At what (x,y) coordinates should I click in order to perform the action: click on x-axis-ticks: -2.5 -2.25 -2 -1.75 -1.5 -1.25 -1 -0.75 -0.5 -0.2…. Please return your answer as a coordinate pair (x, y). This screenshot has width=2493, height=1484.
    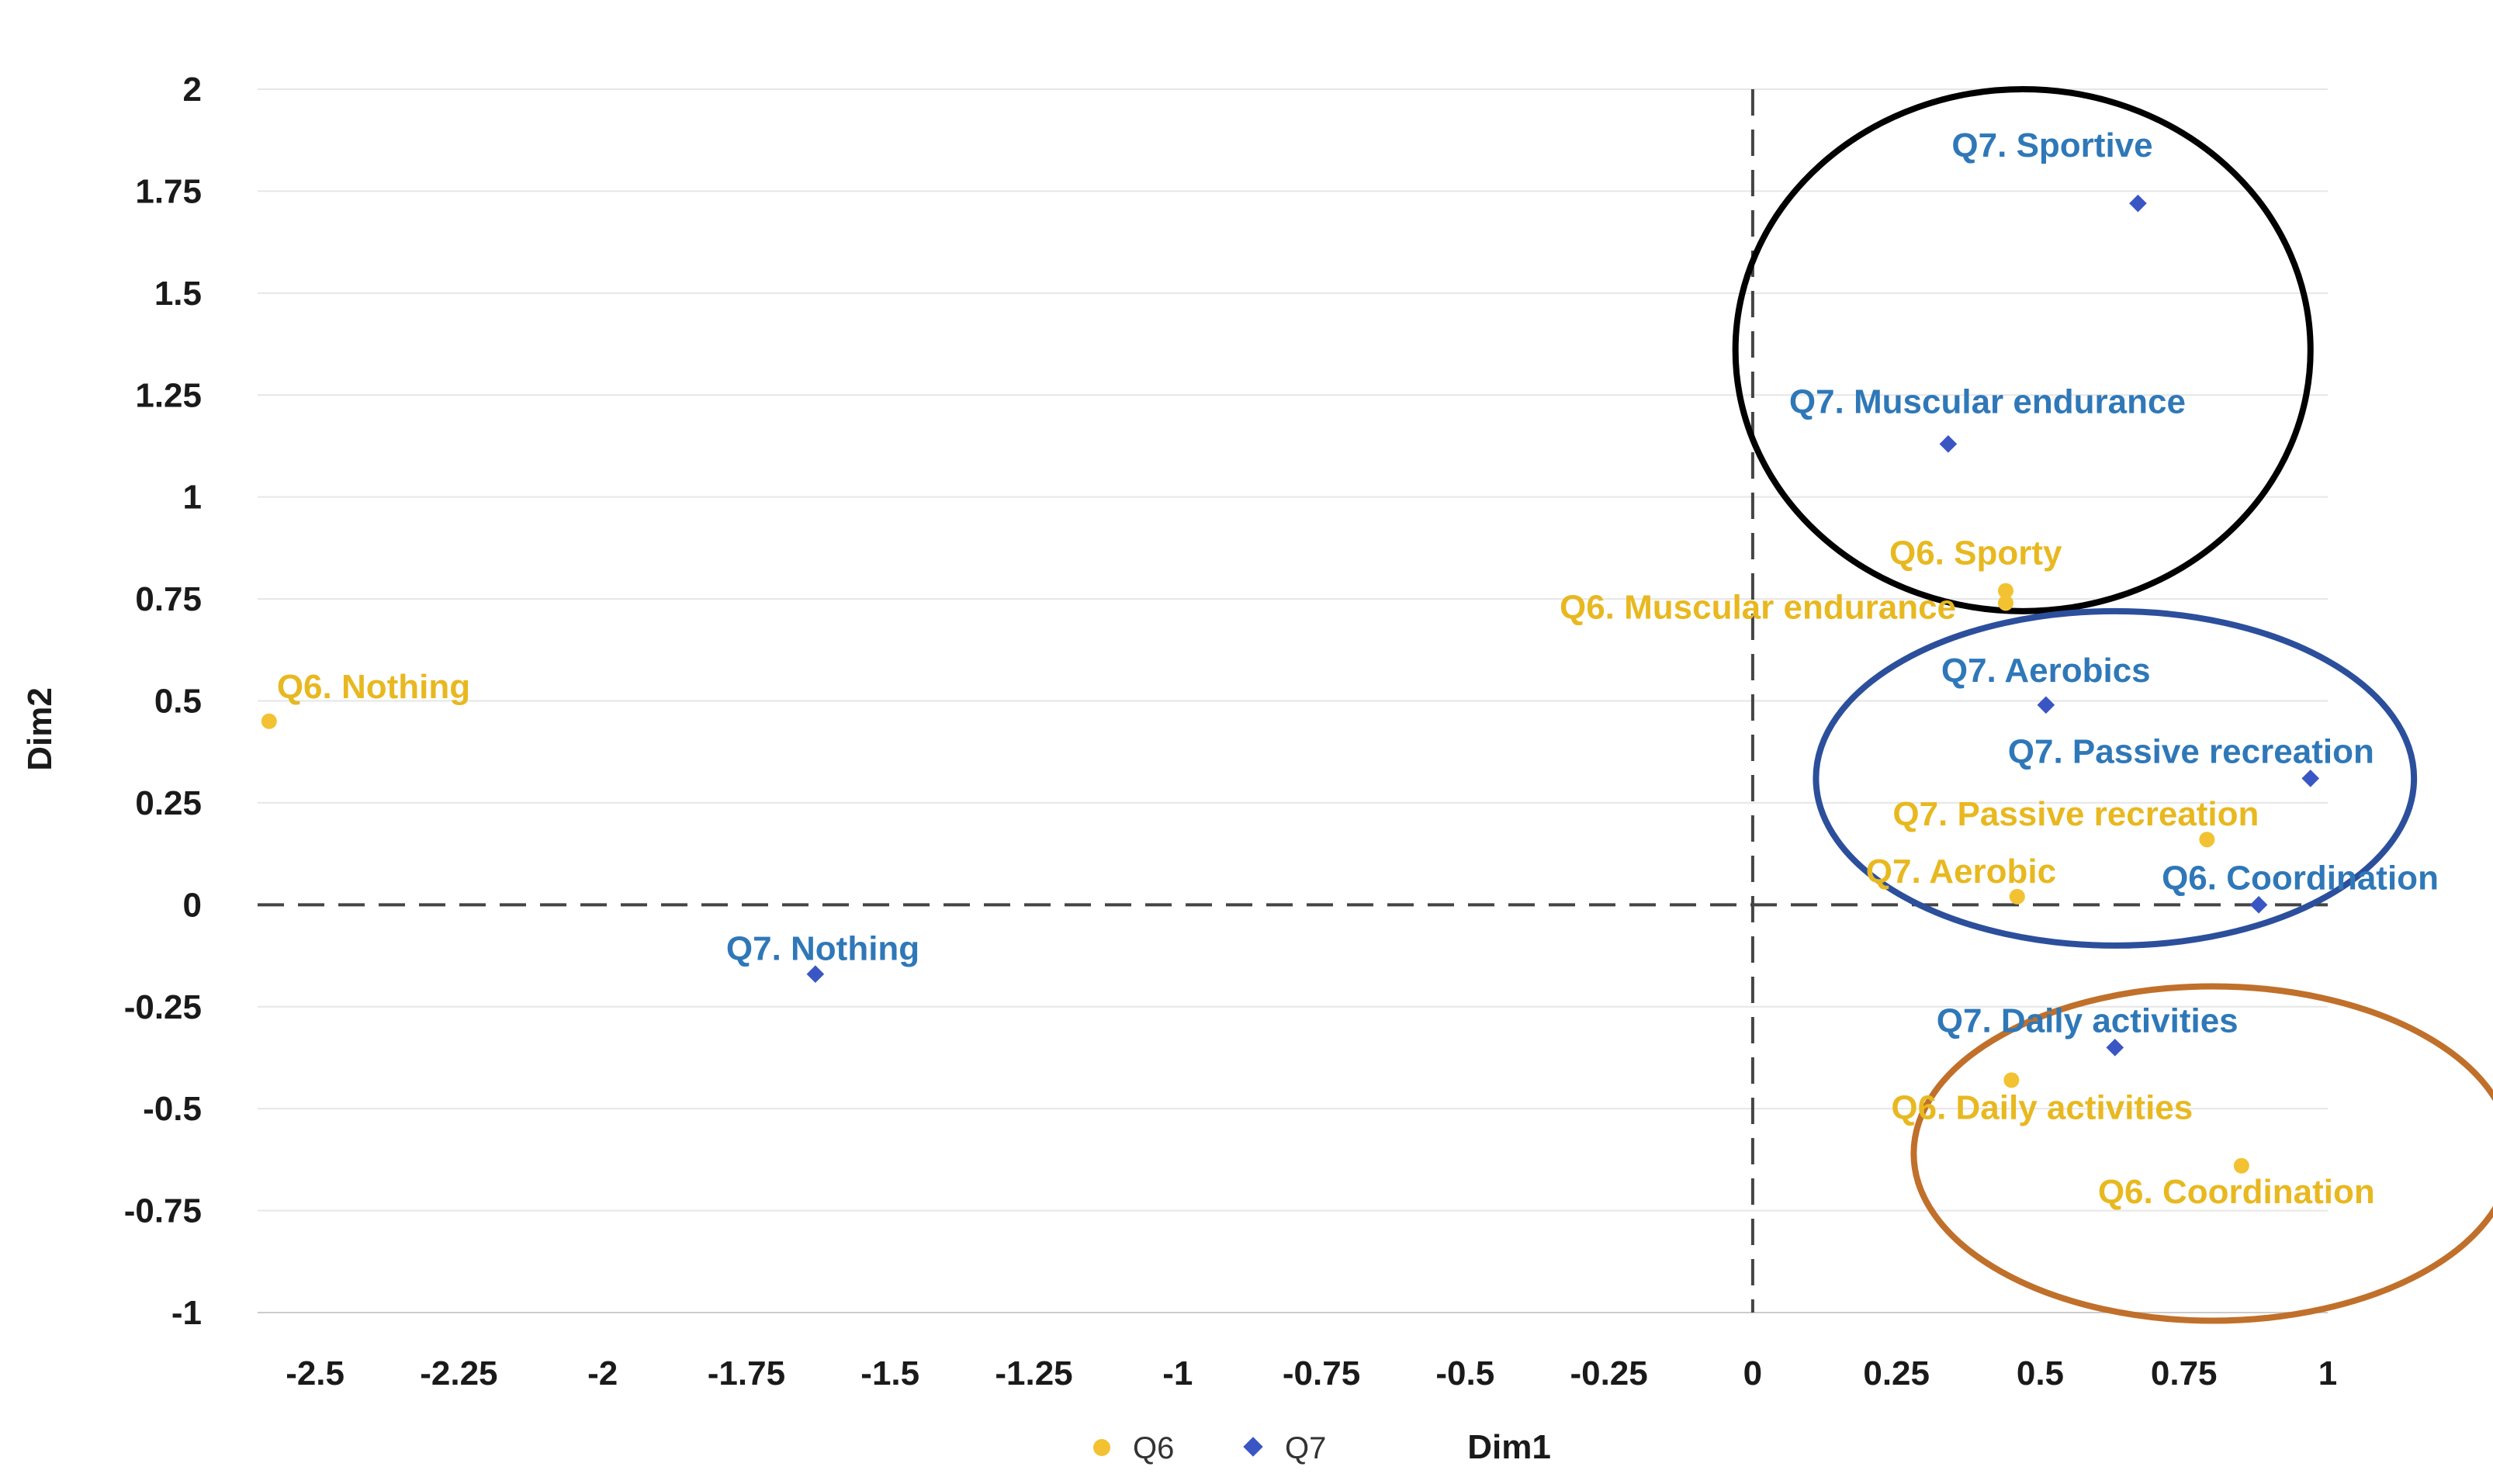
    Looking at the image, I should click on (1311, 1373).